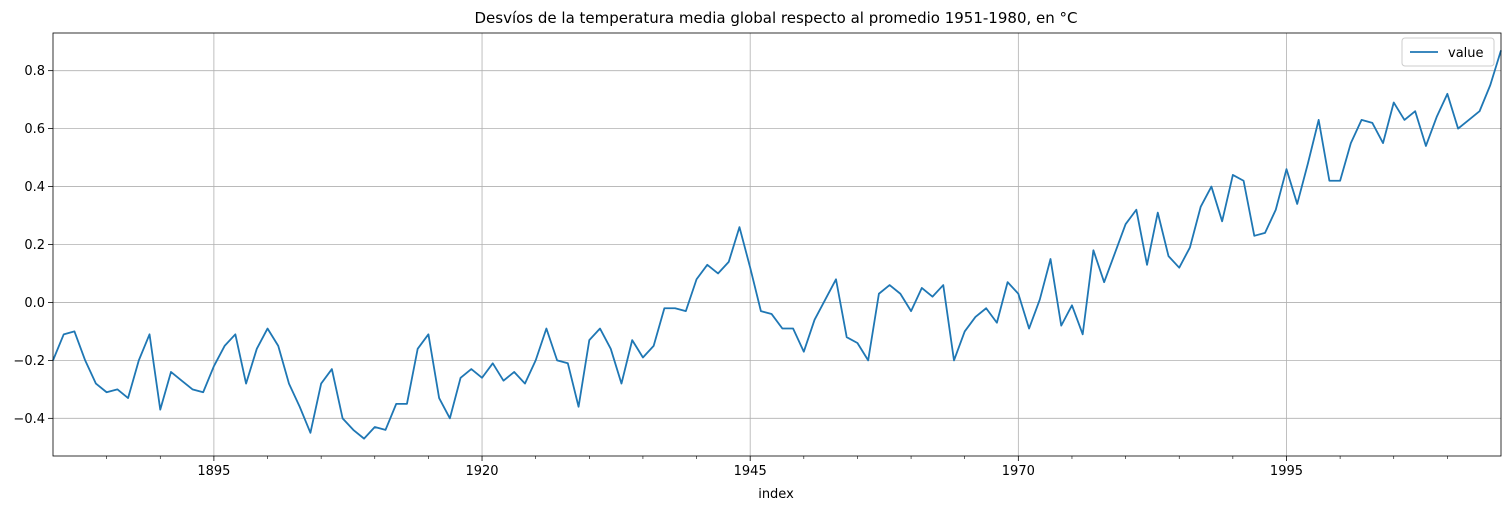 The height and width of the screenshot is (511, 1511). I want to click on x-tick-label: 1895, so click(213, 471).